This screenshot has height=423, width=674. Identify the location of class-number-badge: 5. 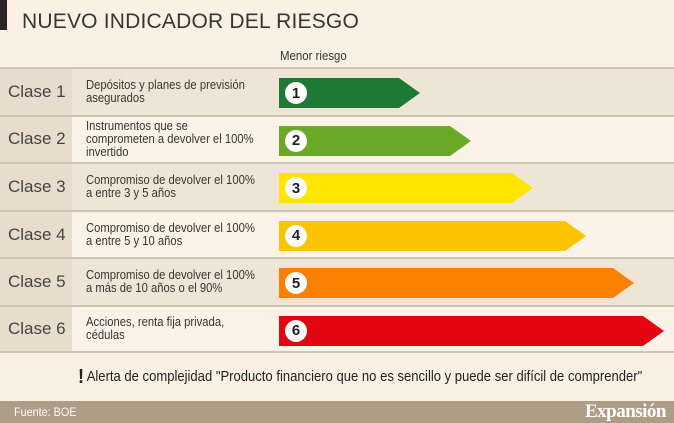
(296, 283).